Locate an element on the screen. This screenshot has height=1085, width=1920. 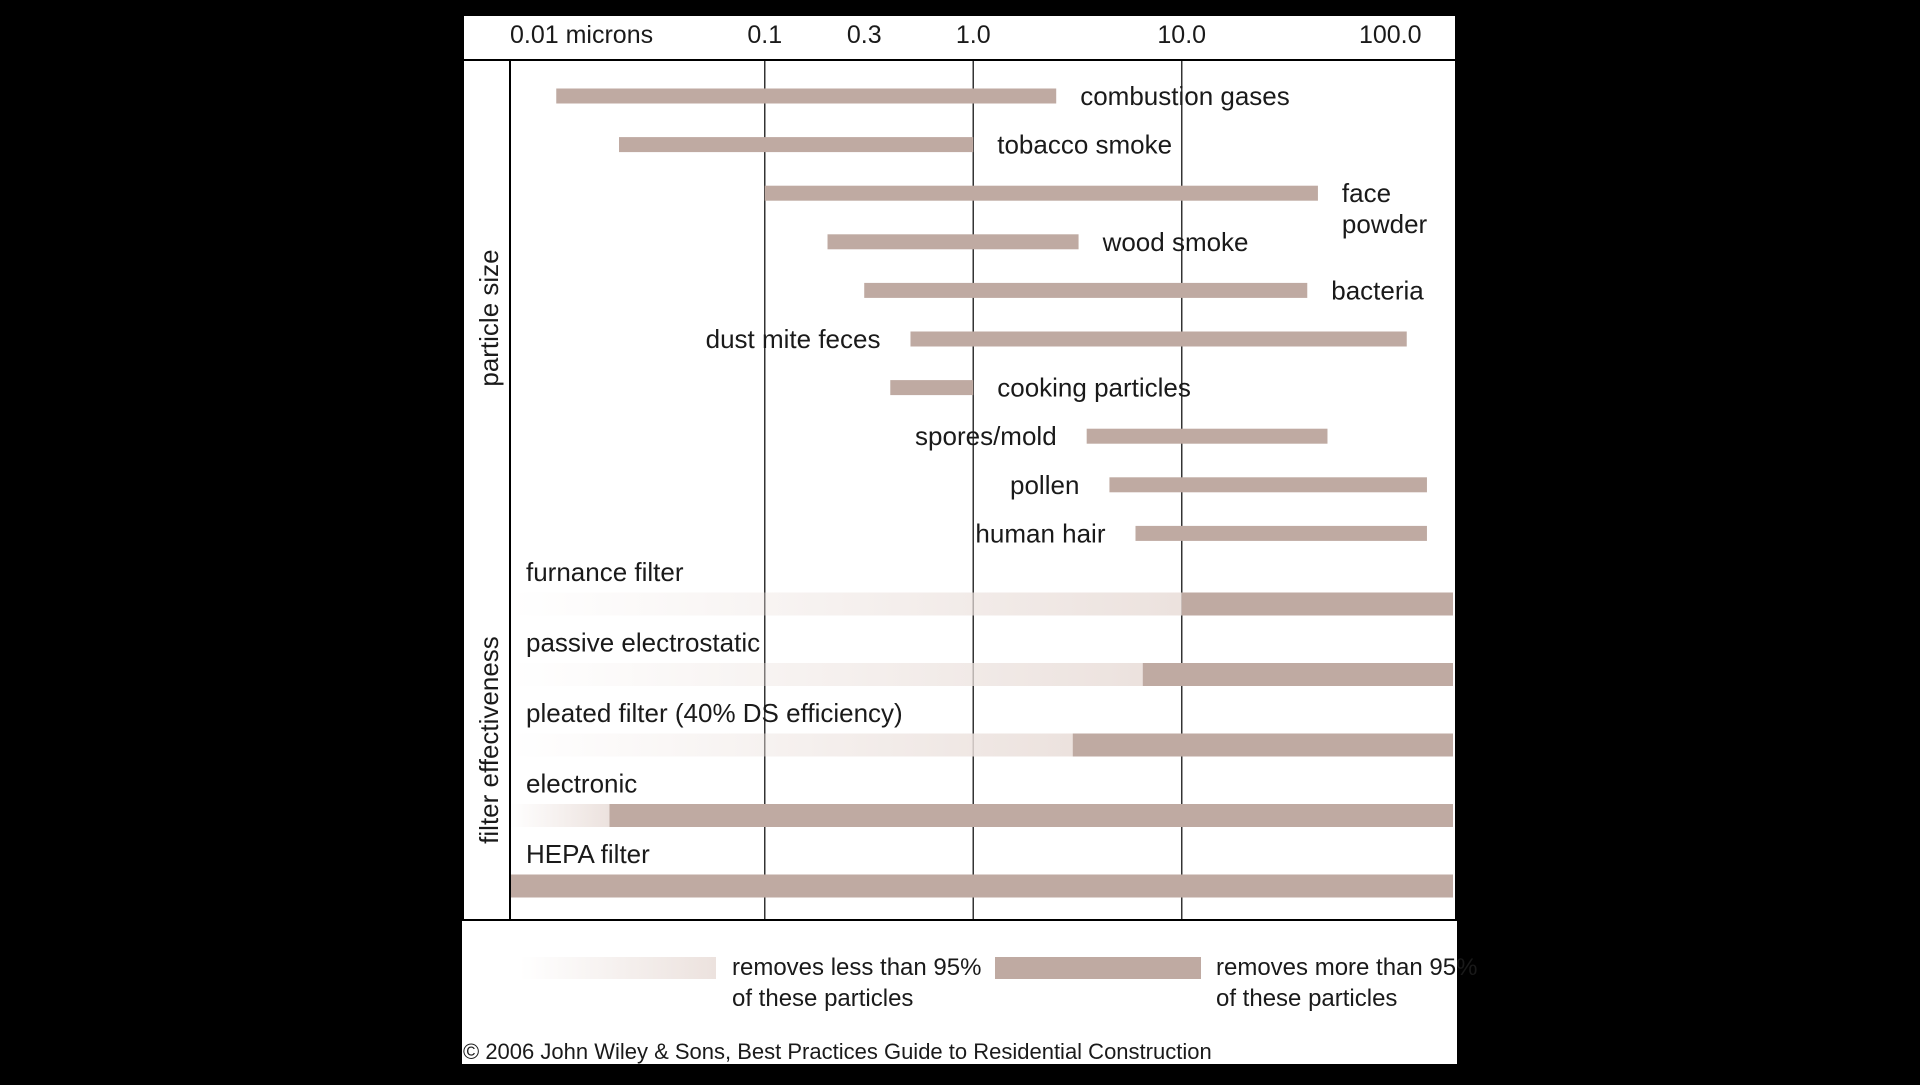
filter-label: furnance filter is located at coordinates (605, 572).